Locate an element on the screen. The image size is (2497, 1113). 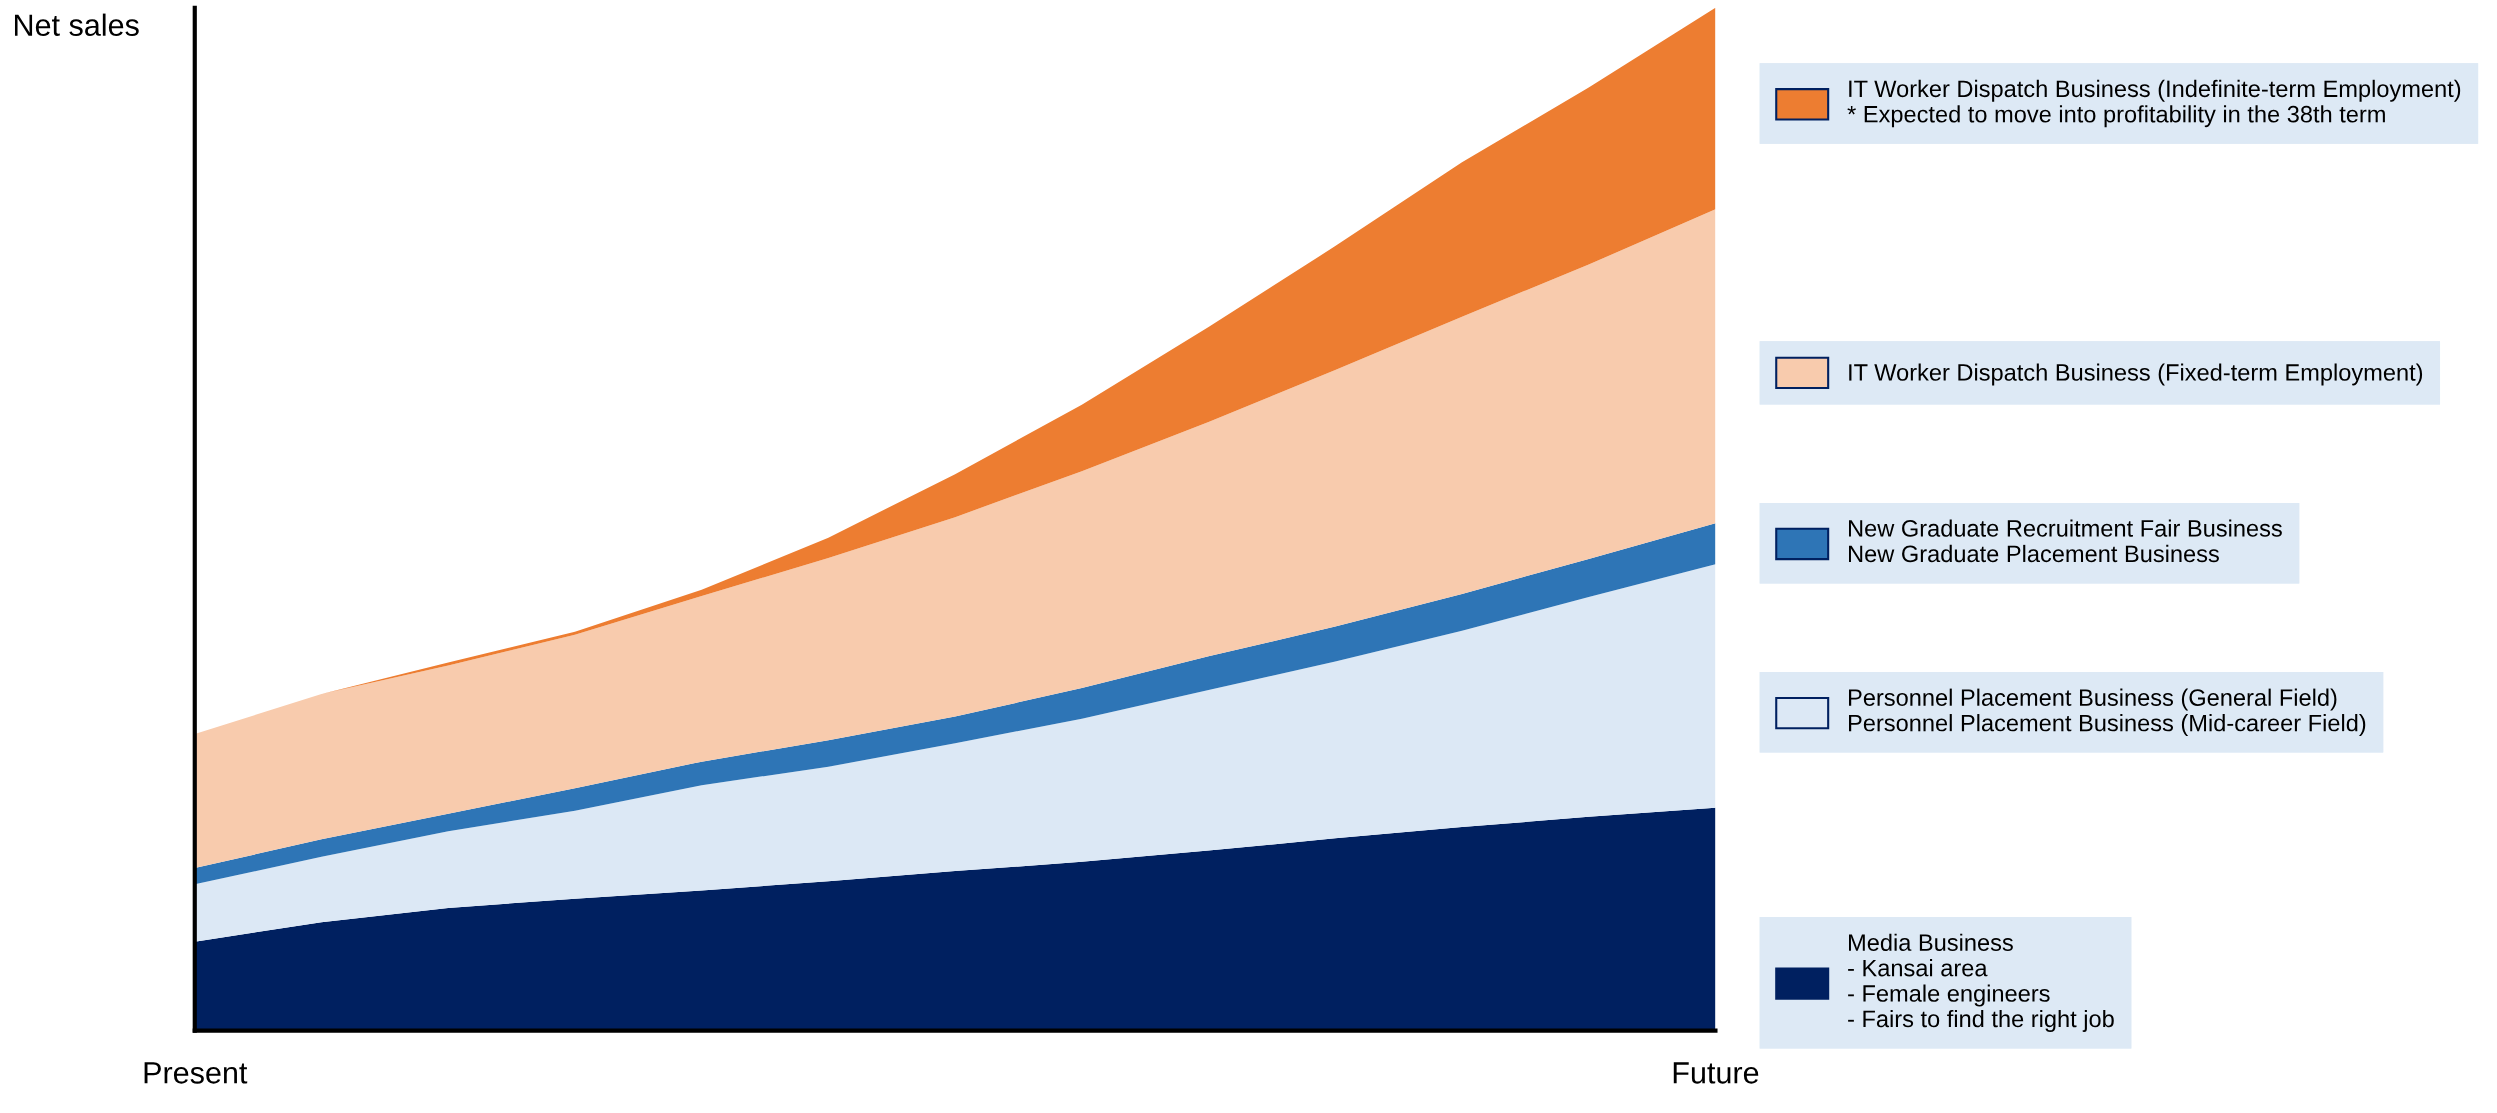
legend-label: IT Worker Dispatch Business (Indefinite-term Employment) * Expected to move into profitability in the 38th term is located at coordinates (2154, 103).